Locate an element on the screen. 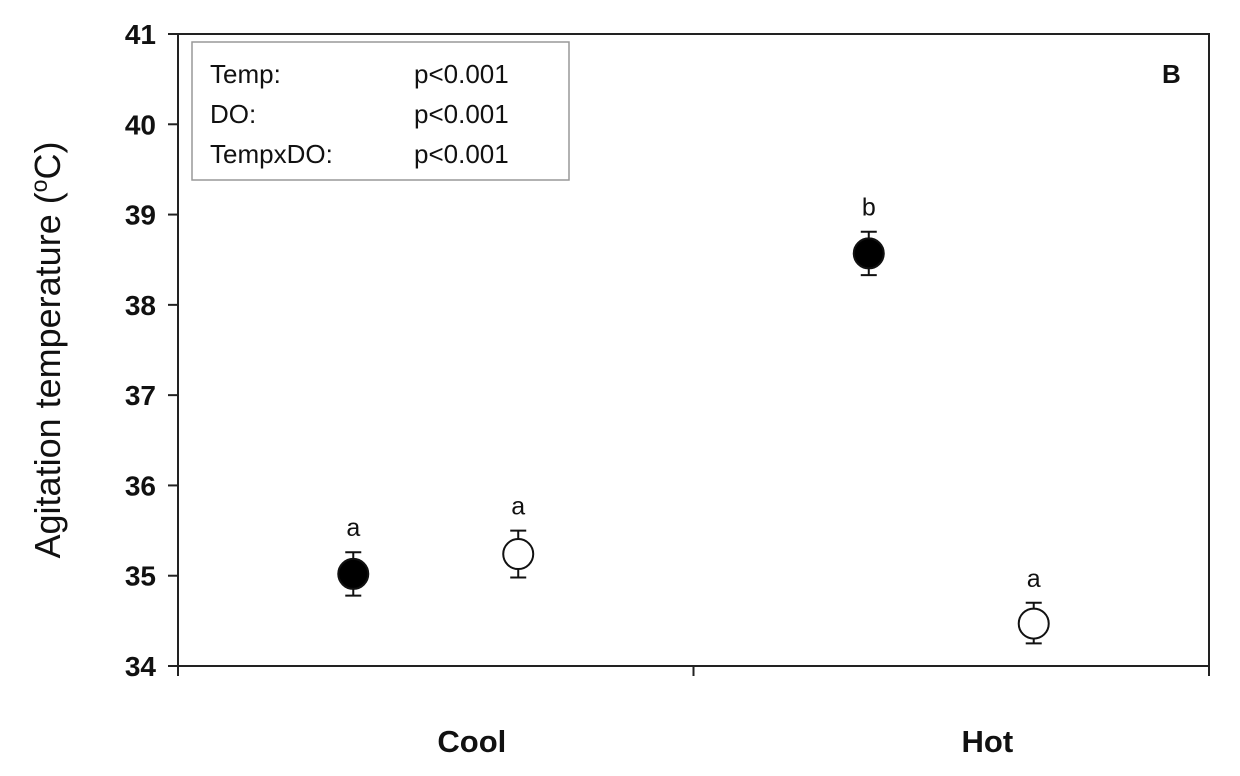  y-tick-label: 35 is located at coordinates (140, 576).